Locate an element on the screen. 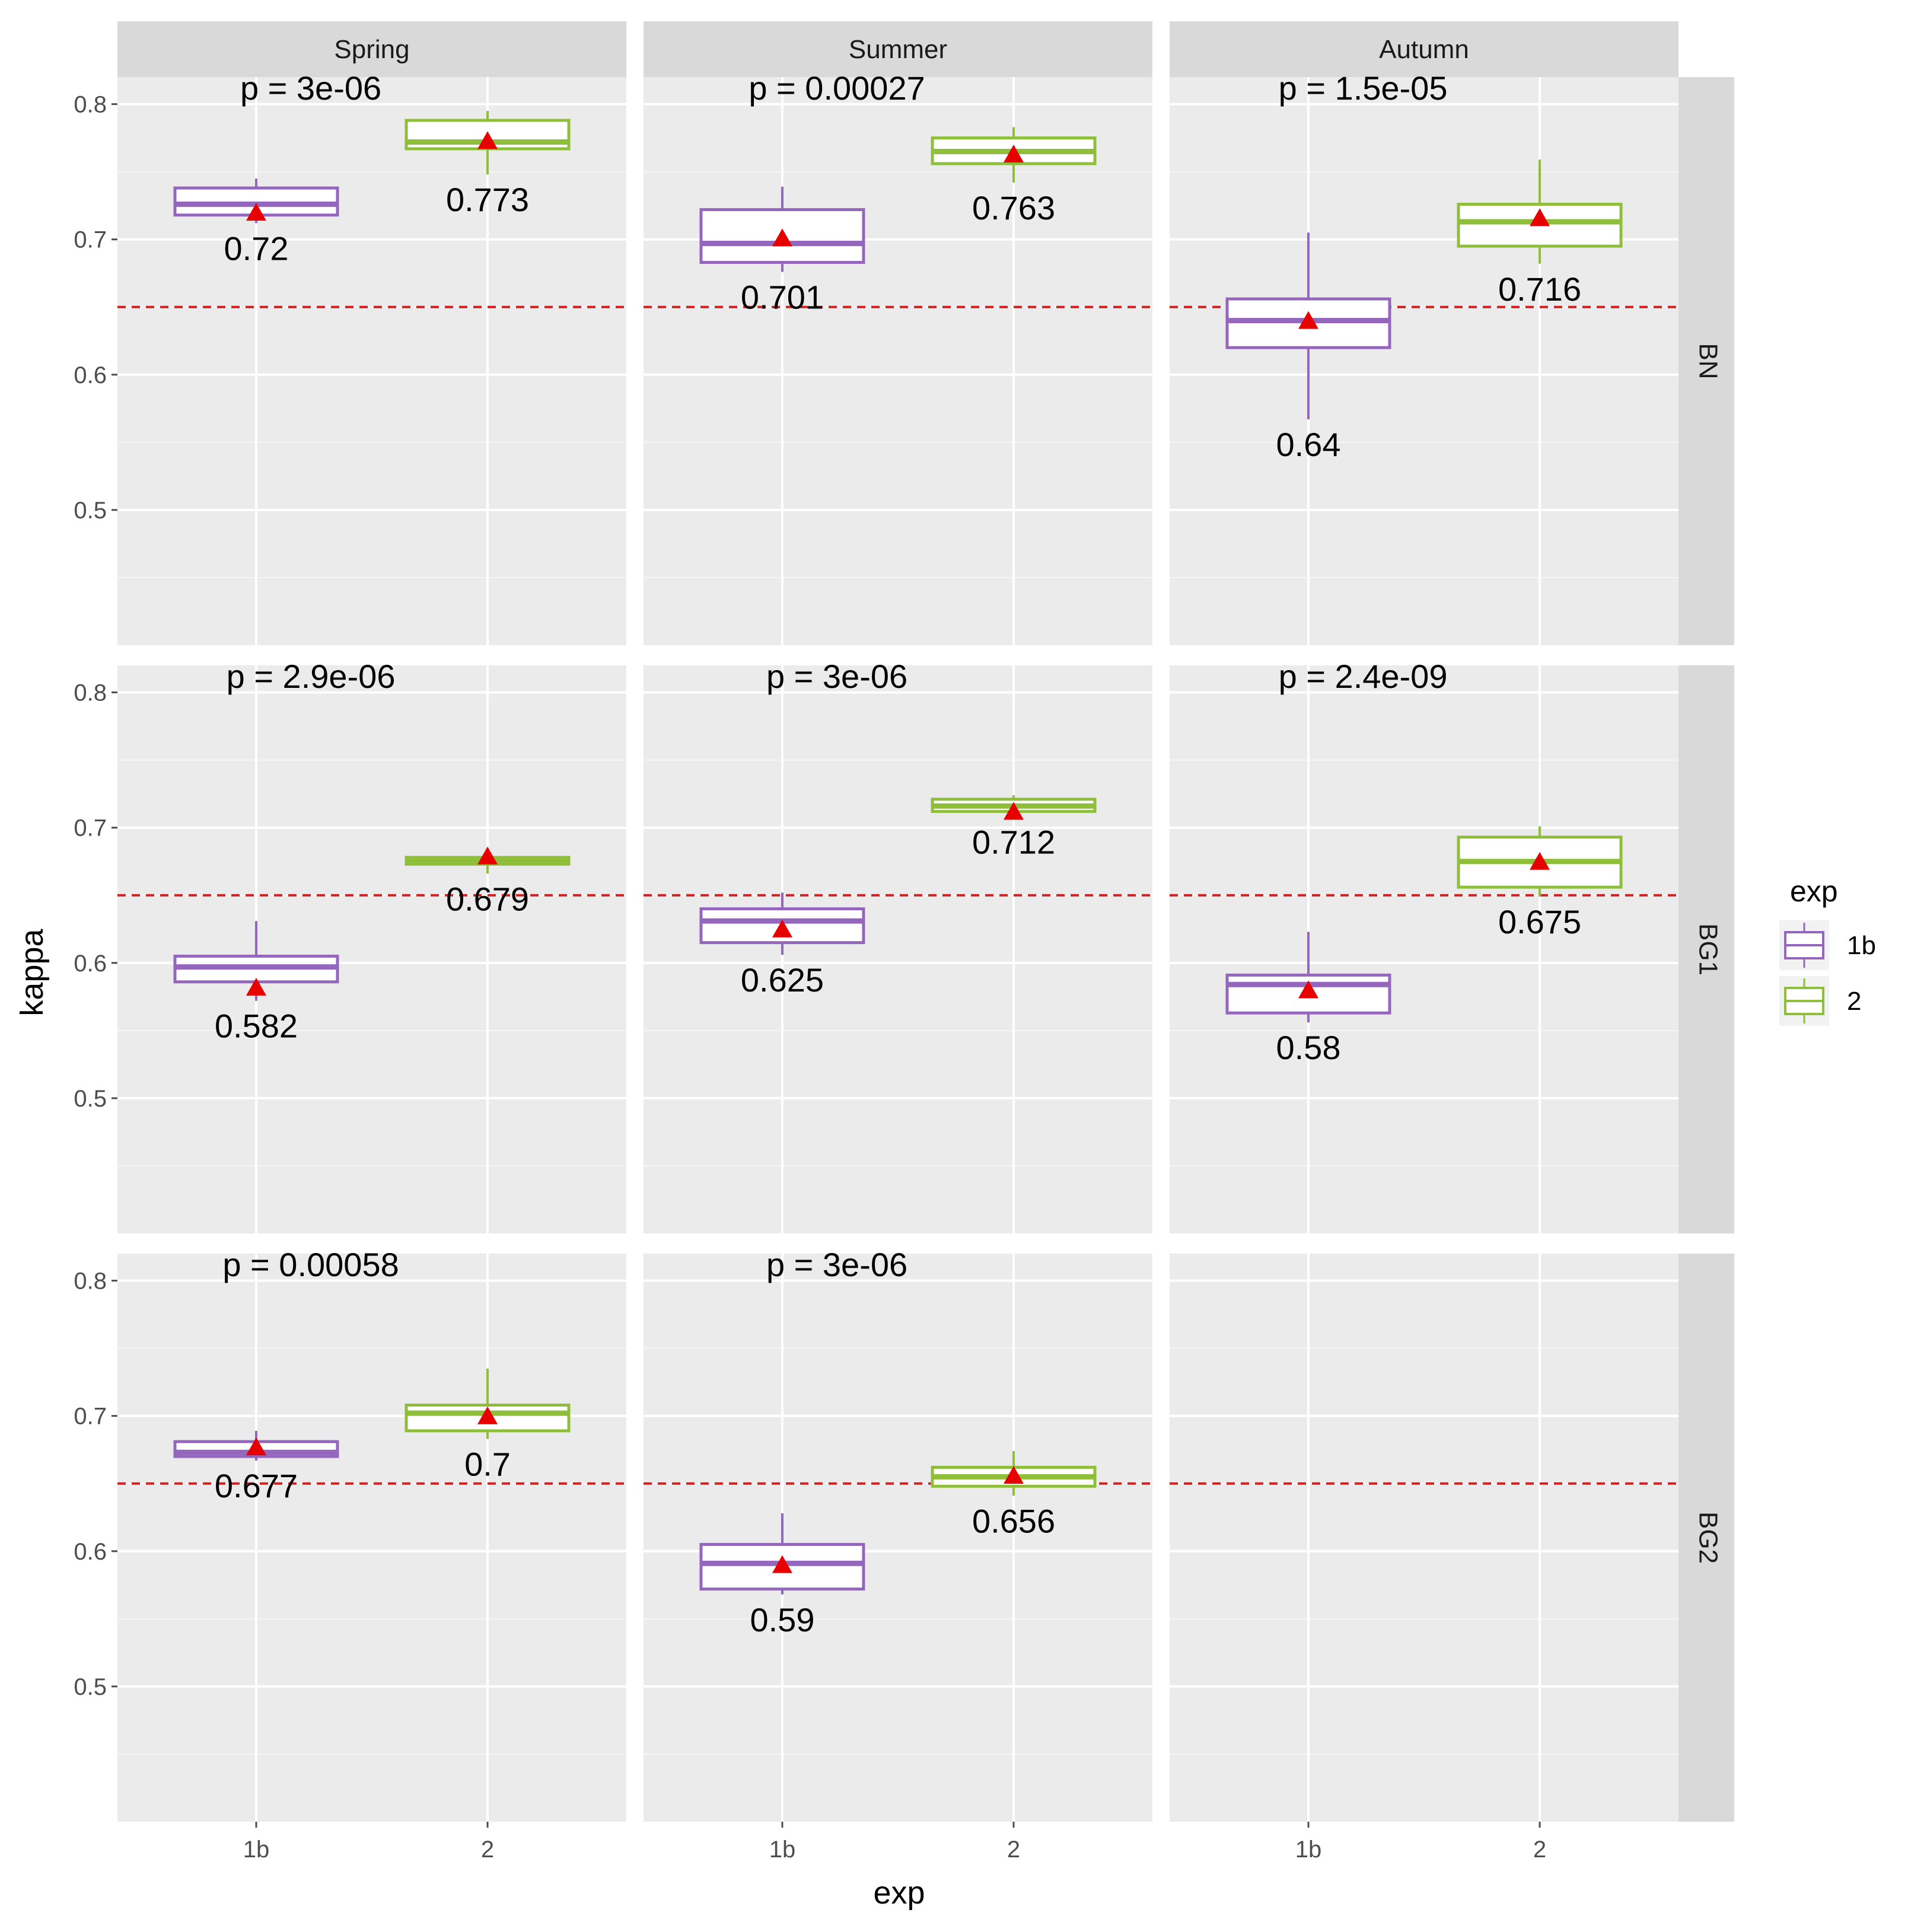  box-body is located at coordinates (1308, 323).